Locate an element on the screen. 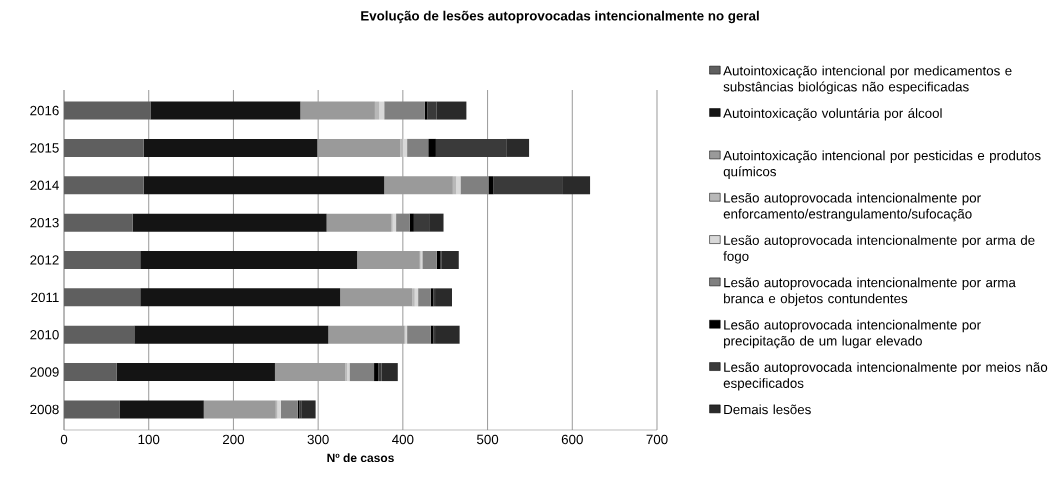 This screenshot has height=491, width=1056. x-tick-label: 200 is located at coordinates (233, 439).